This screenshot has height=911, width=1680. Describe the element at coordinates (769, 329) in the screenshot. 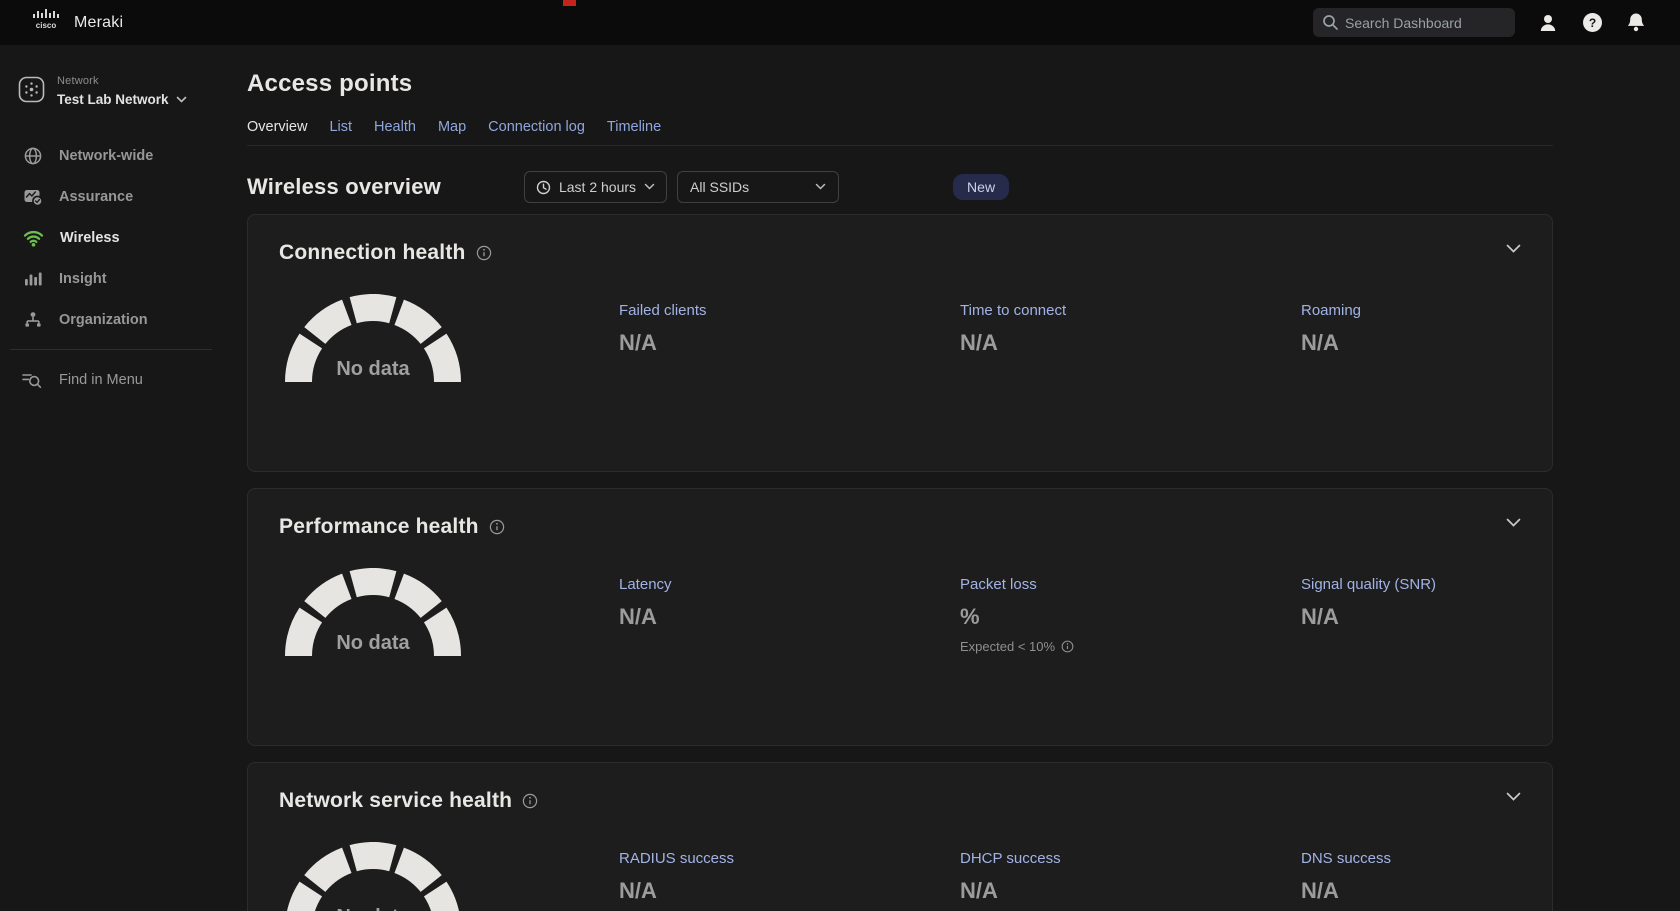

I see `metric-failed-clients: Failed clients N/A` at that location.